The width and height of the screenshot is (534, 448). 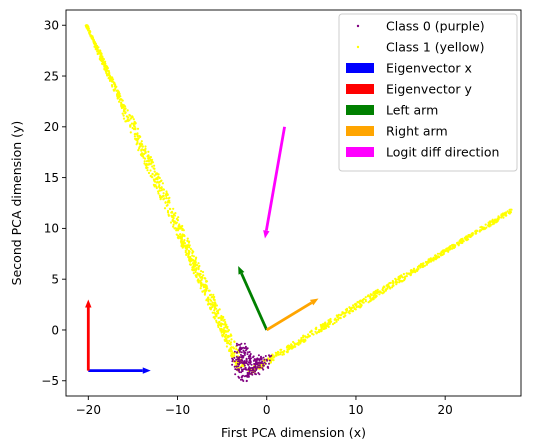 I want to click on arrow-eigenvector-x, so click(x=119, y=370).